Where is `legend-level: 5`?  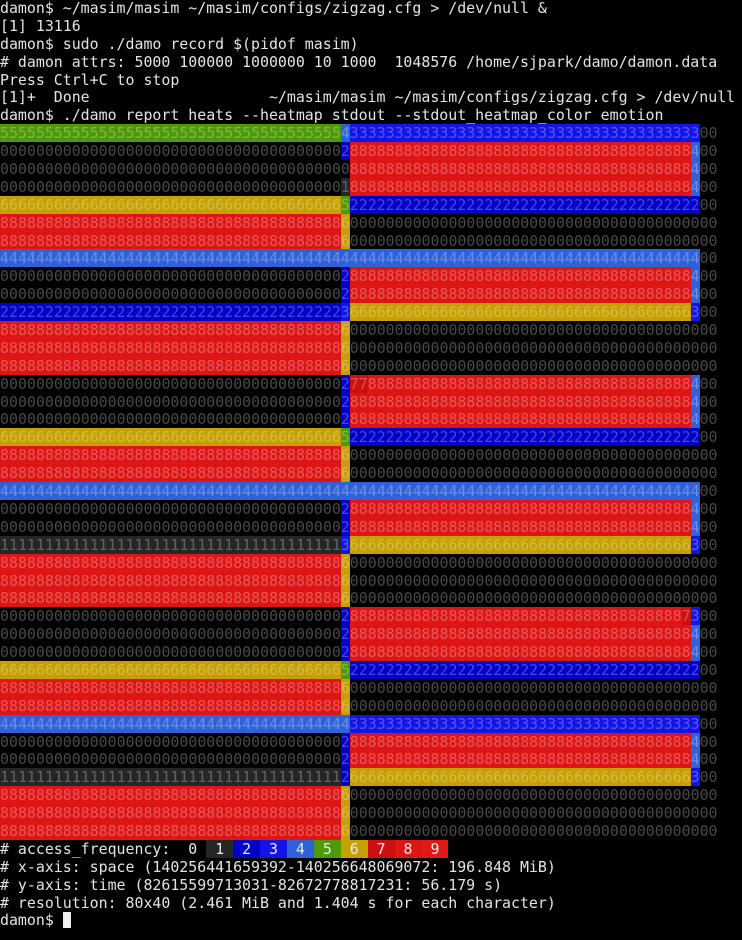 legend-level: 5 is located at coordinates (327, 848).